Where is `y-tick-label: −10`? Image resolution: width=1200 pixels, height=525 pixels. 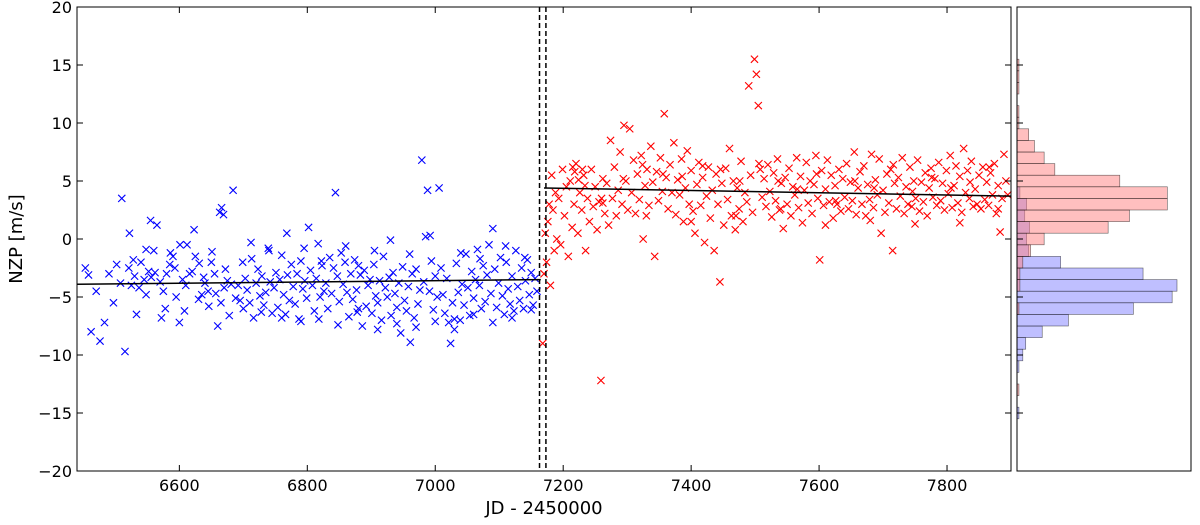
y-tick-label: −10 is located at coordinates (55, 355).